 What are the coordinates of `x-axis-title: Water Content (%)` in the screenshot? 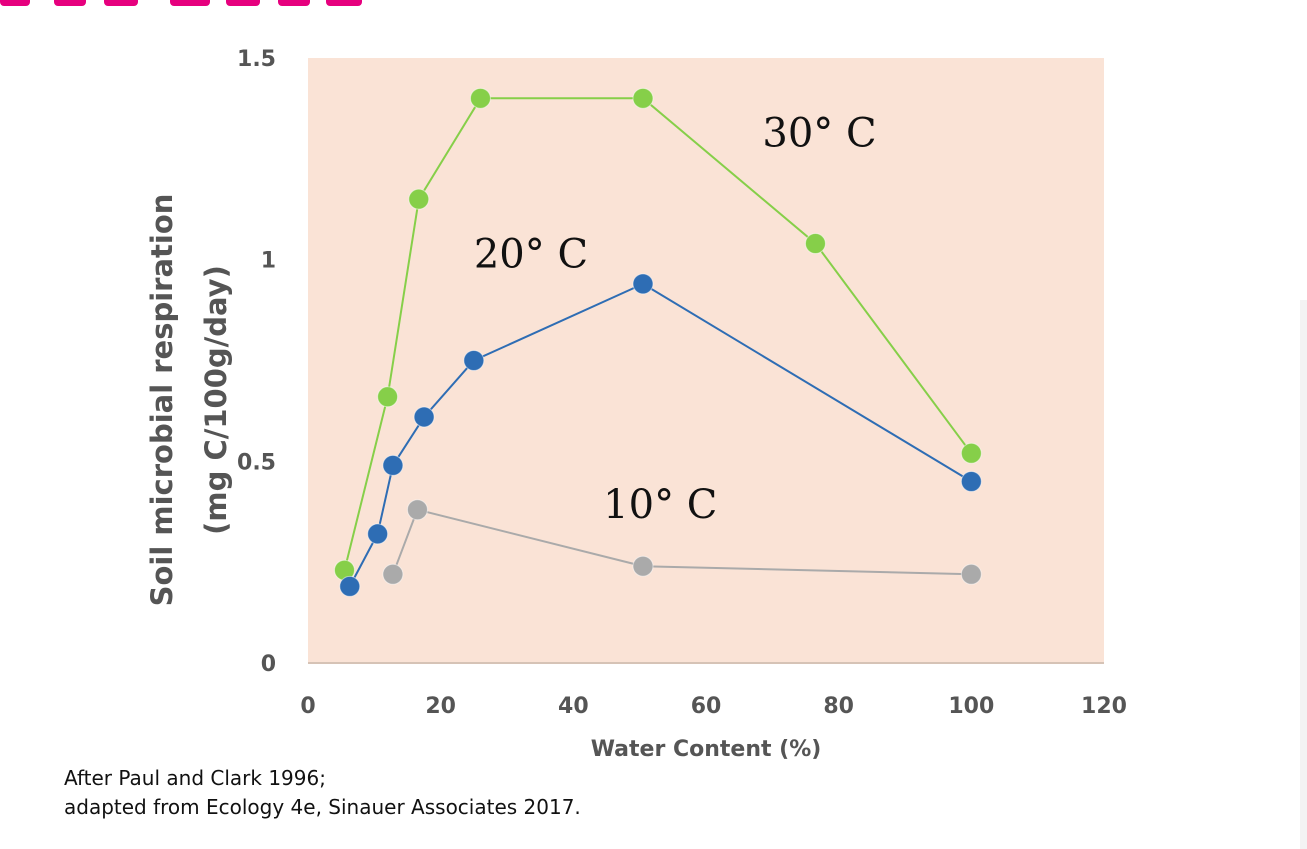 It's located at (706, 748).